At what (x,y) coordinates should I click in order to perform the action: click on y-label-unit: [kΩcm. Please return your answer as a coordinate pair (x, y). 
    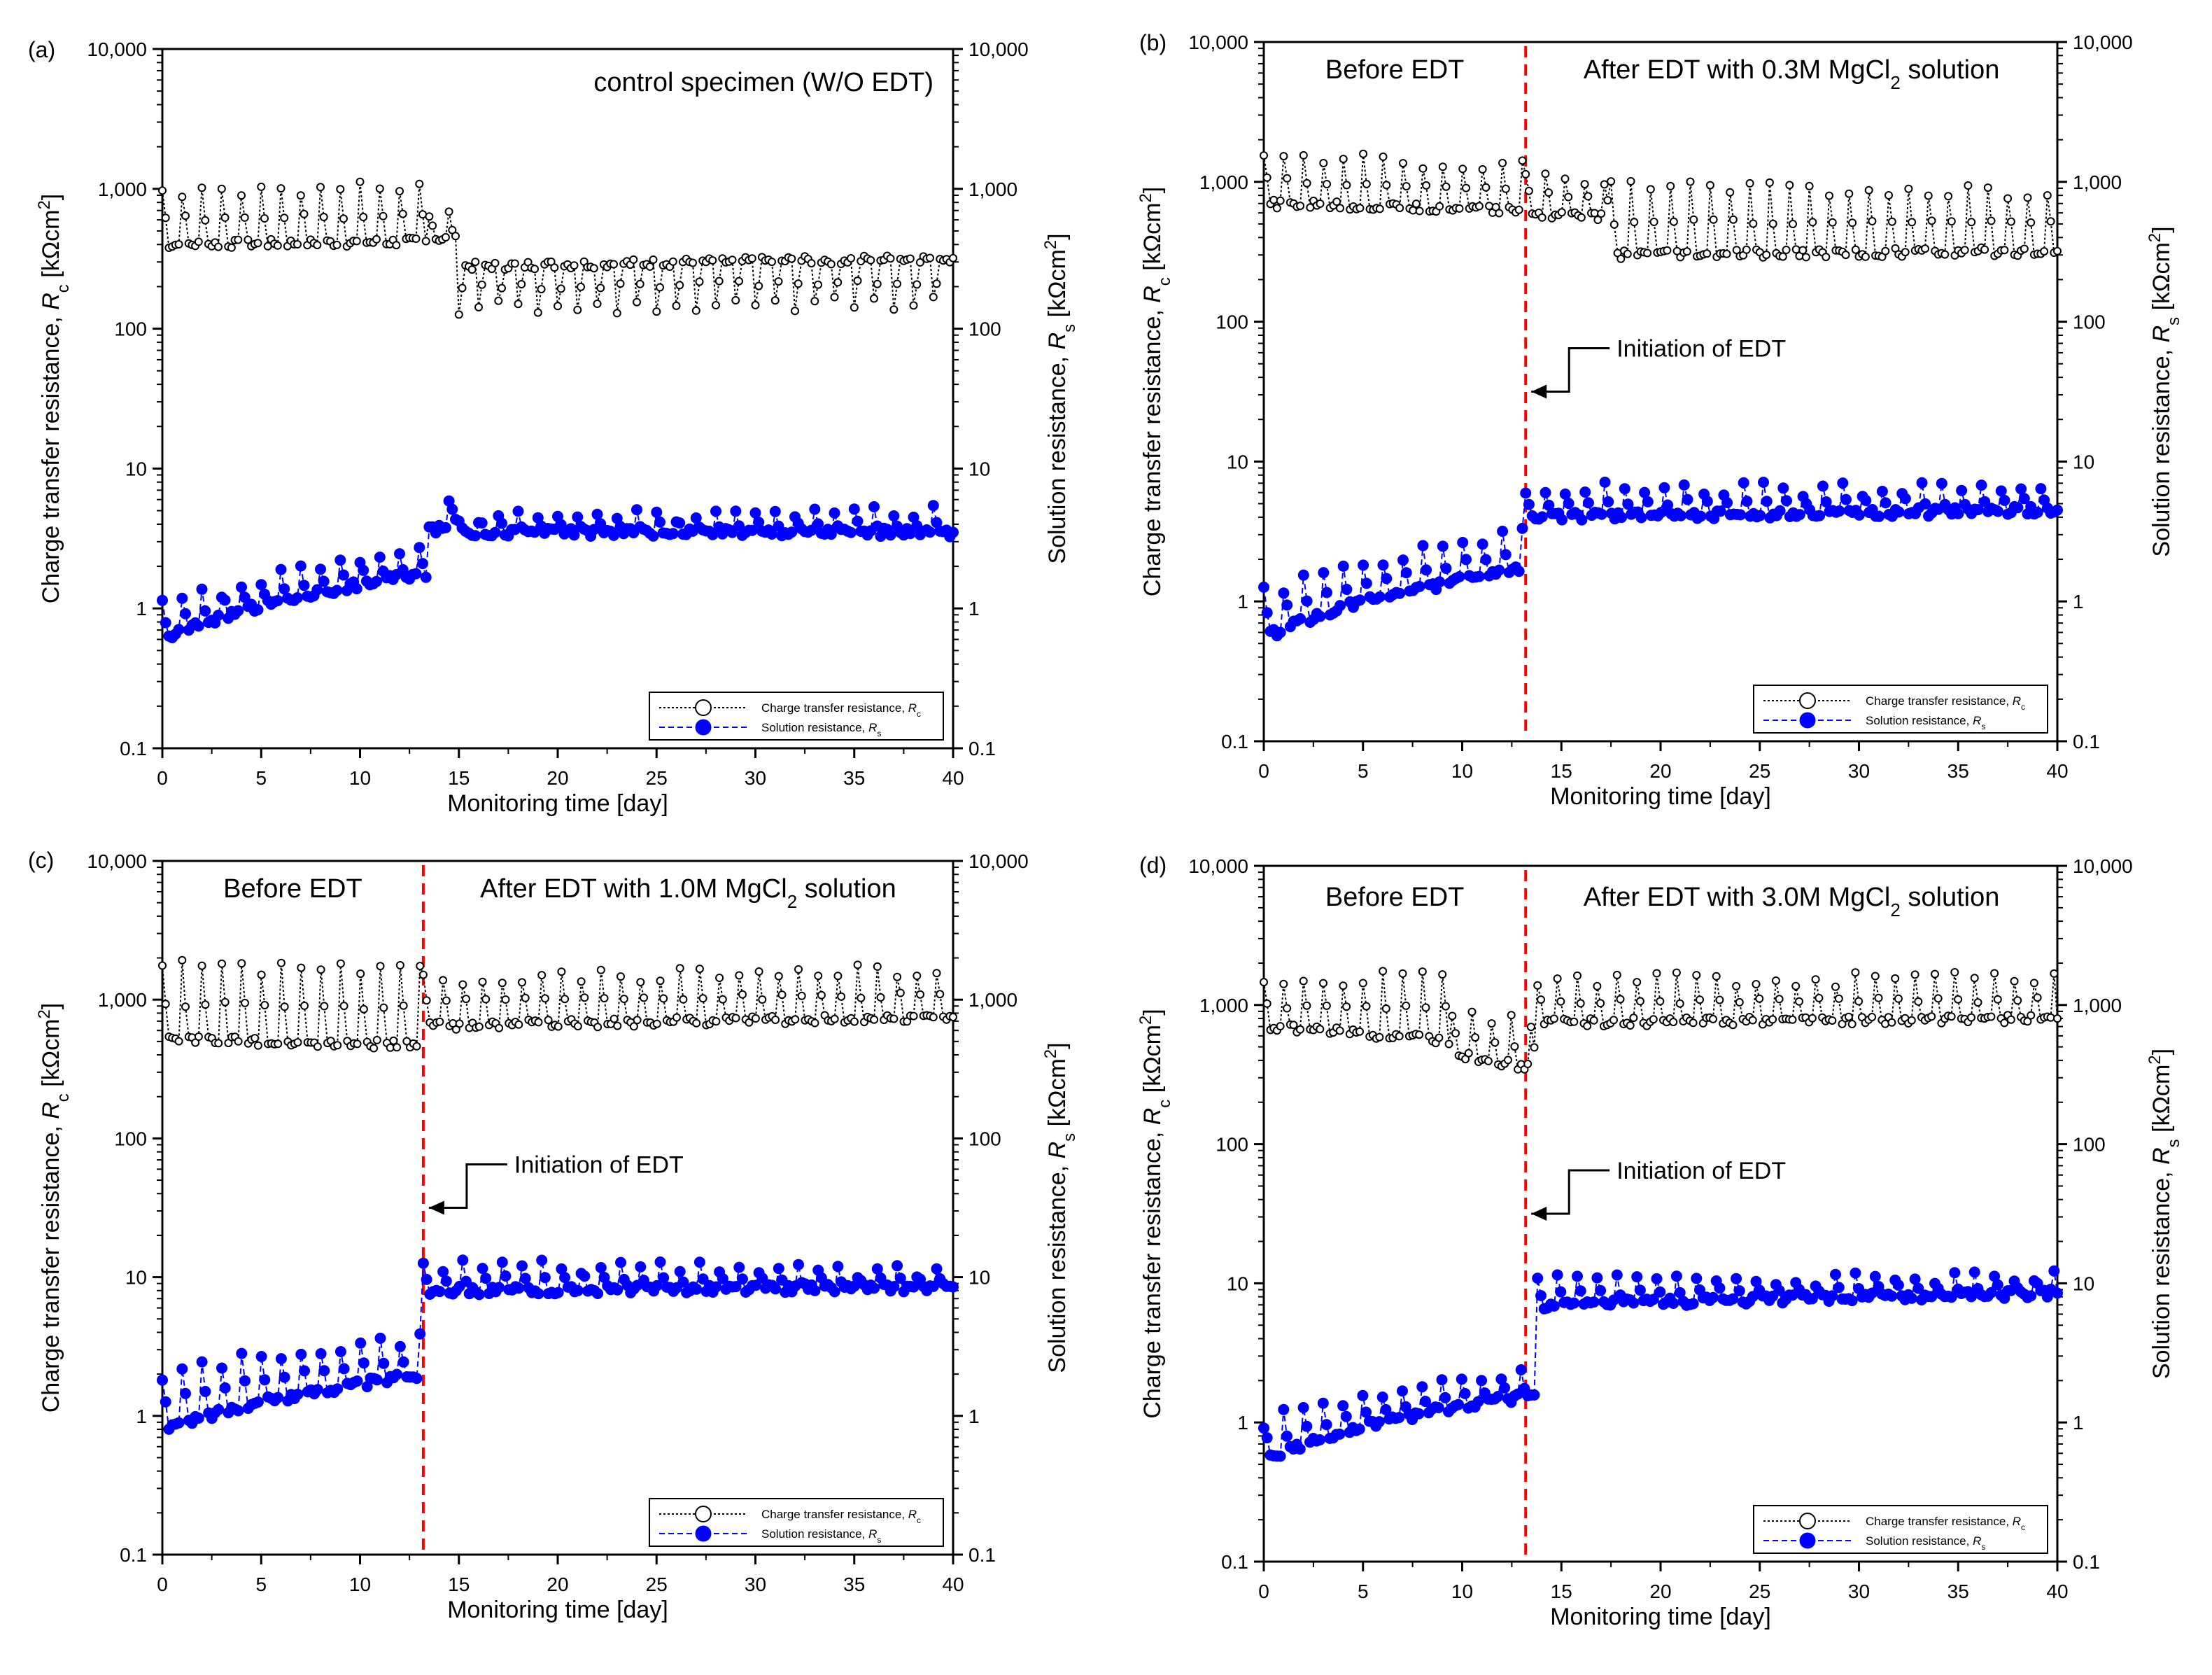
    Looking at the image, I should click on (1152, 240).